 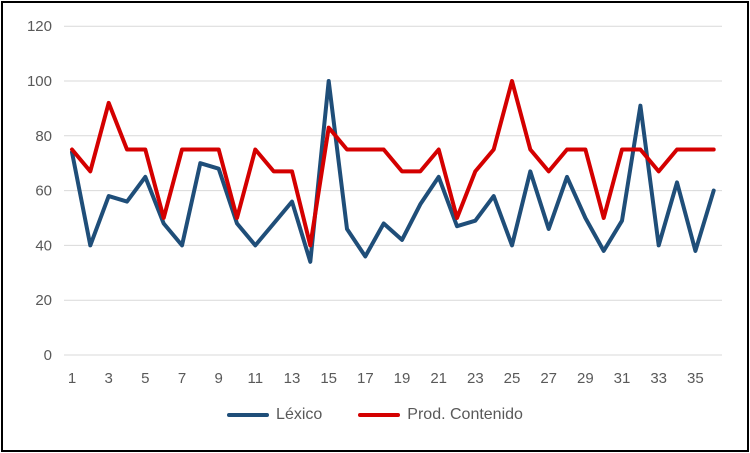 What do you see at coordinates (248, 415) in the screenshot?
I see `legend-swatch-lexico-line` at bounding box center [248, 415].